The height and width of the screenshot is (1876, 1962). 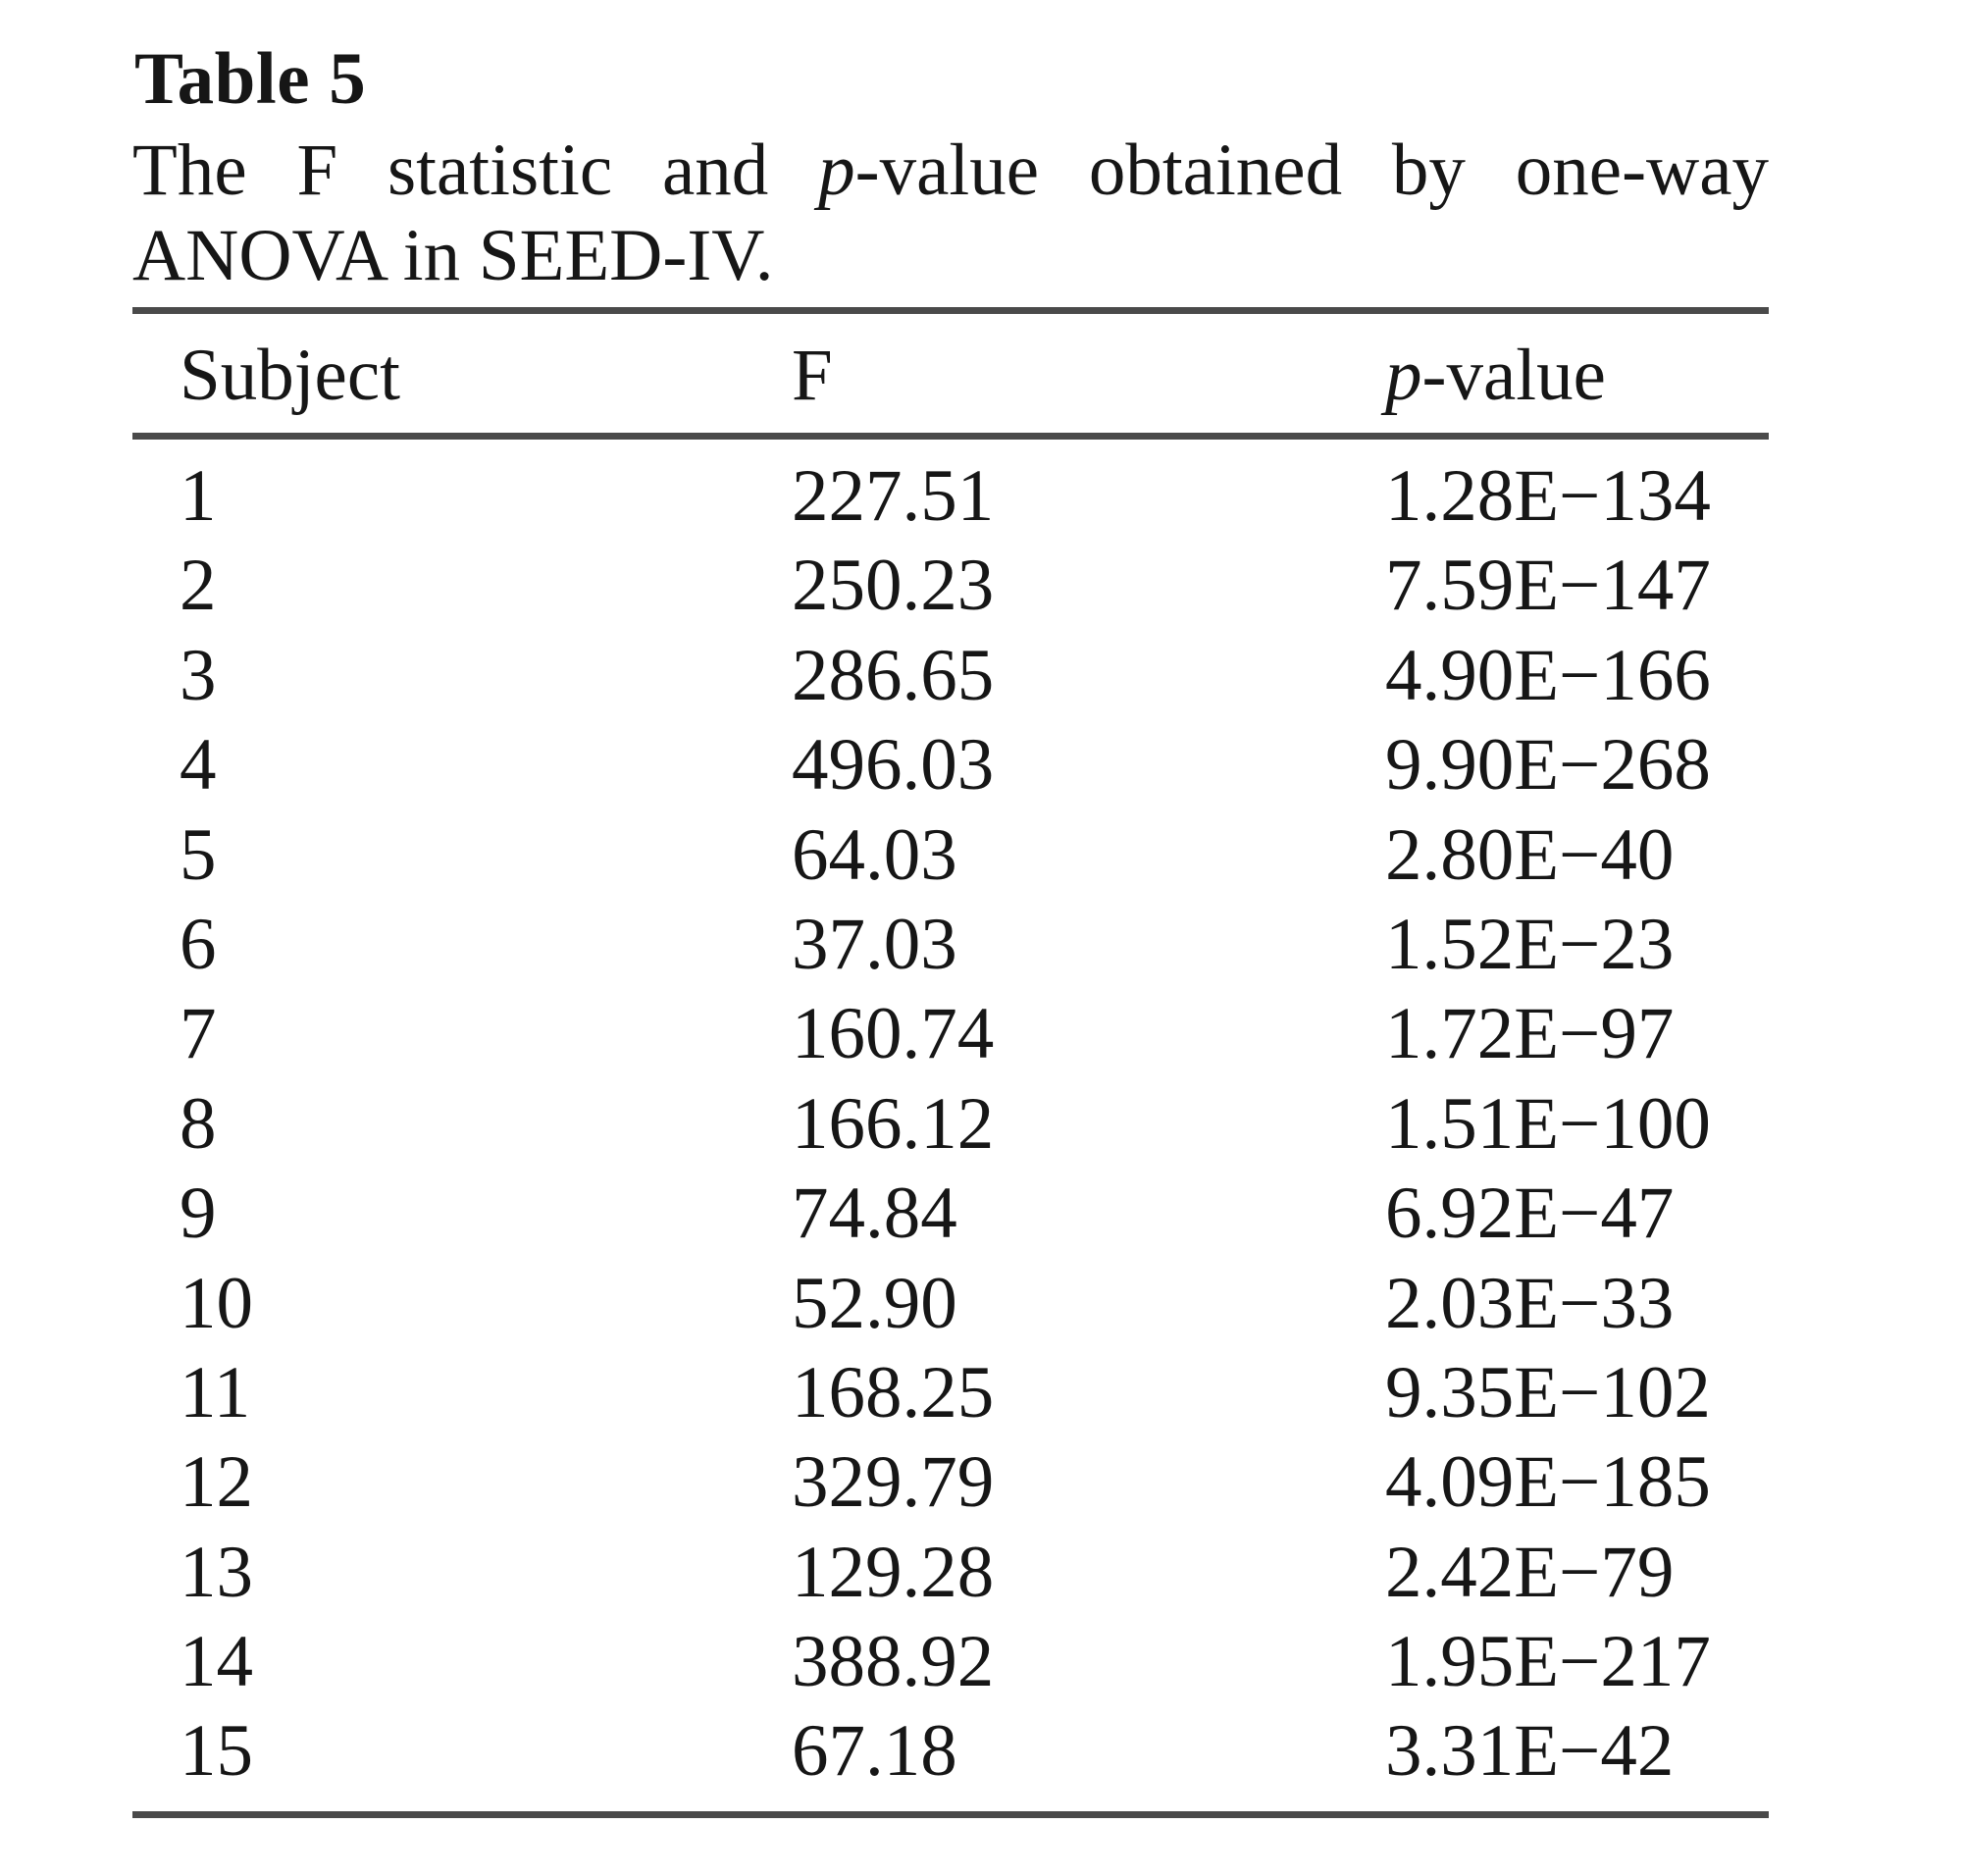 What do you see at coordinates (893, 1572) in the screenshot?
I see `cell-f-statistic: 129.28` at bounding box center [893, 1572].